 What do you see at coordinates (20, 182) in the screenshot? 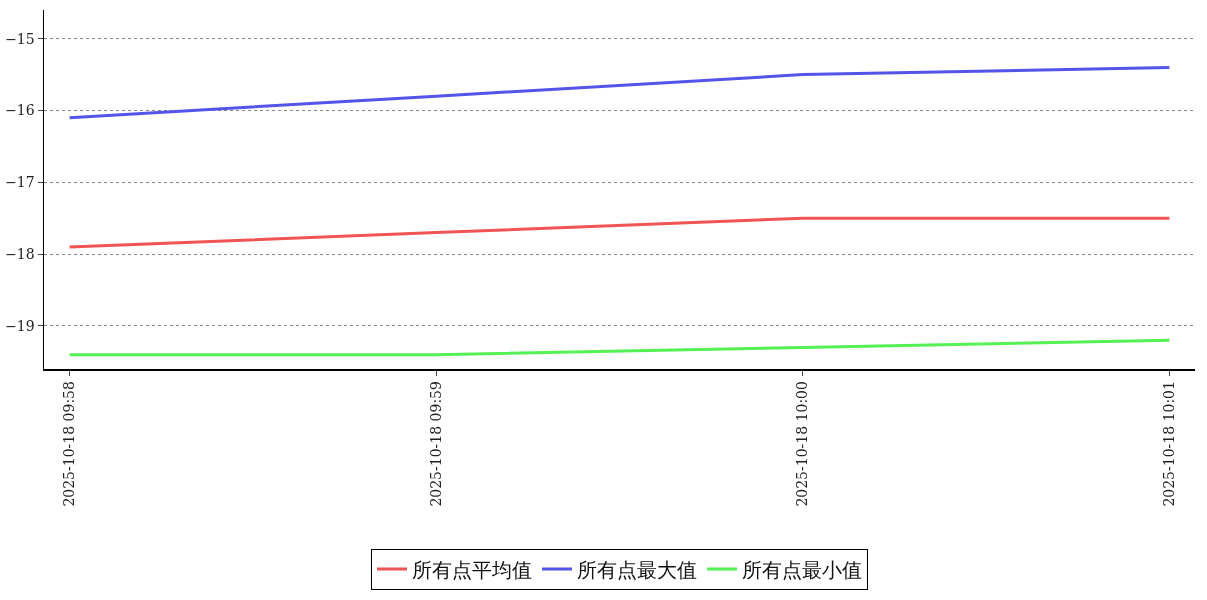
I see `y-tick-label: −17` at bounding box center [20, 182].